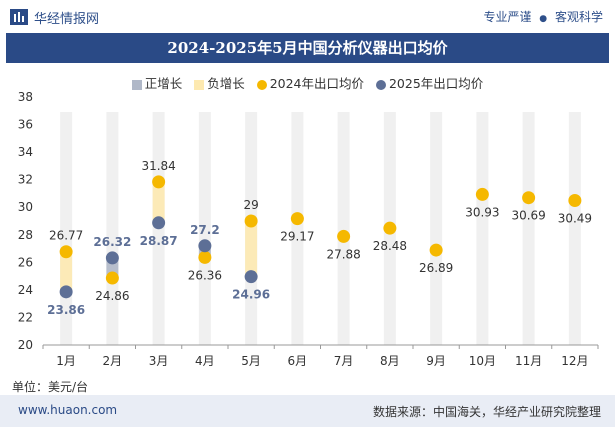  Describe the element at coordinates (307, 48) in the screenshot. I see `chart-title: 2024-2025年5月中国分析仪器出口均价` at that location.